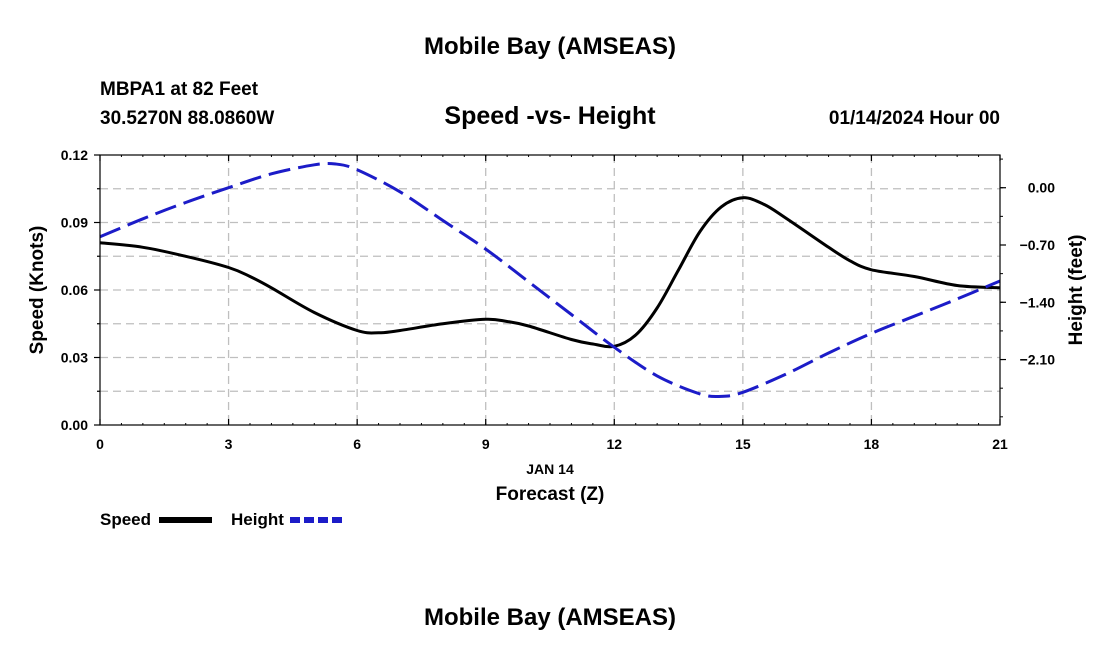 Image resolution: width=1100 pixels, height=650 pixels. What do you see at coordinates (74, 290) in the screenshot?
I see `y-tick-label: 0.06` at bounding box center [74, 290].